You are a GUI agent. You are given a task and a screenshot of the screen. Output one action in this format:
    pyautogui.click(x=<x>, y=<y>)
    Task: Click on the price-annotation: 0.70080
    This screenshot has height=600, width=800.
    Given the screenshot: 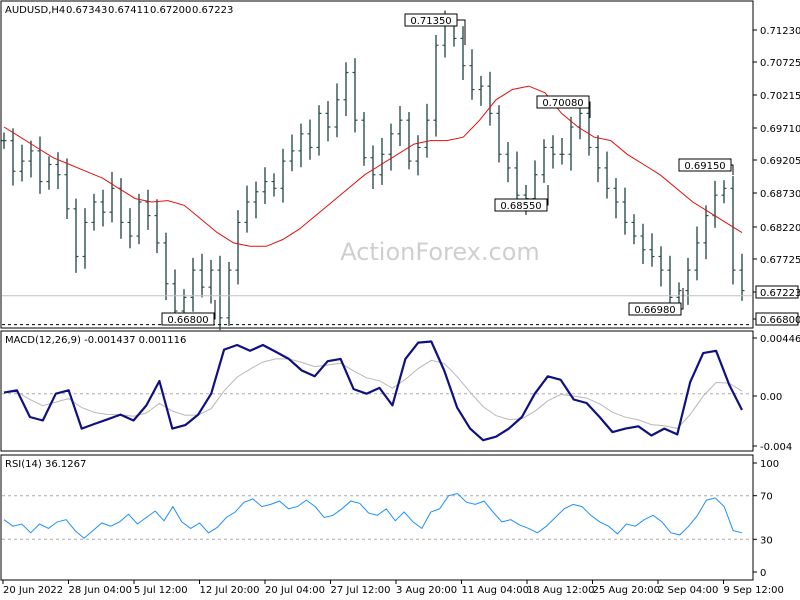 What is the action you would take?
    pyautogui.click(x=563, y=106)
    